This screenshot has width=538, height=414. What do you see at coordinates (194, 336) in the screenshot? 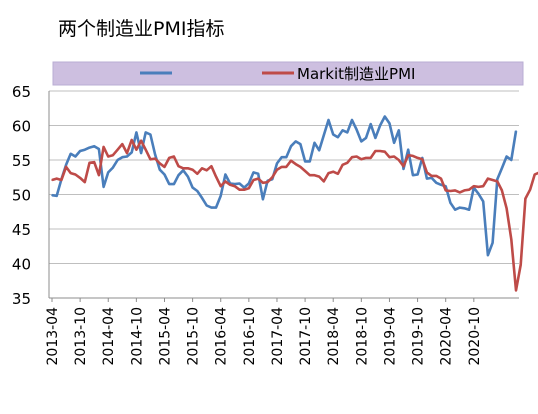
I see `x-tick-label: 2015-10` at bounding box center [194, 336].